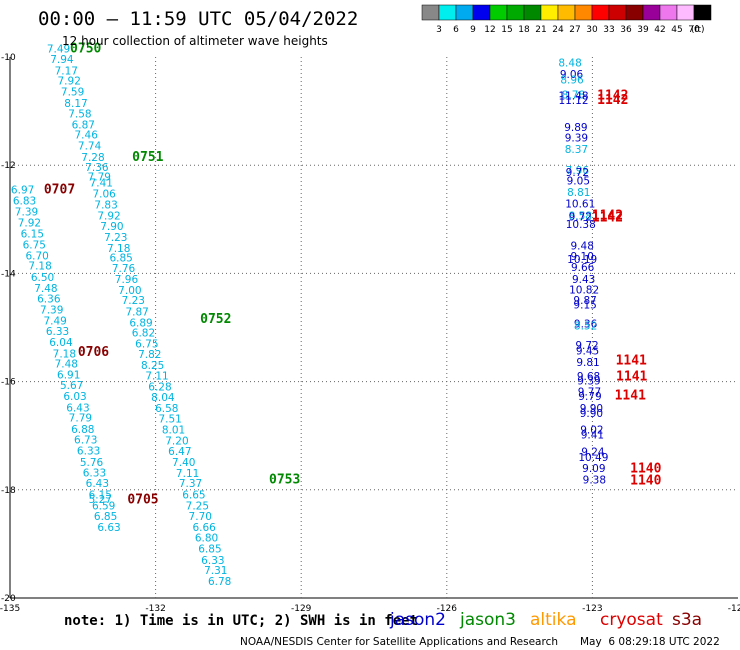 This screenshot has height=650, width=740. Describe the element at coordinates (545, 620) in the screenshot. I see `legend: jason2 jason3 altika cryosat s3a` at that location.